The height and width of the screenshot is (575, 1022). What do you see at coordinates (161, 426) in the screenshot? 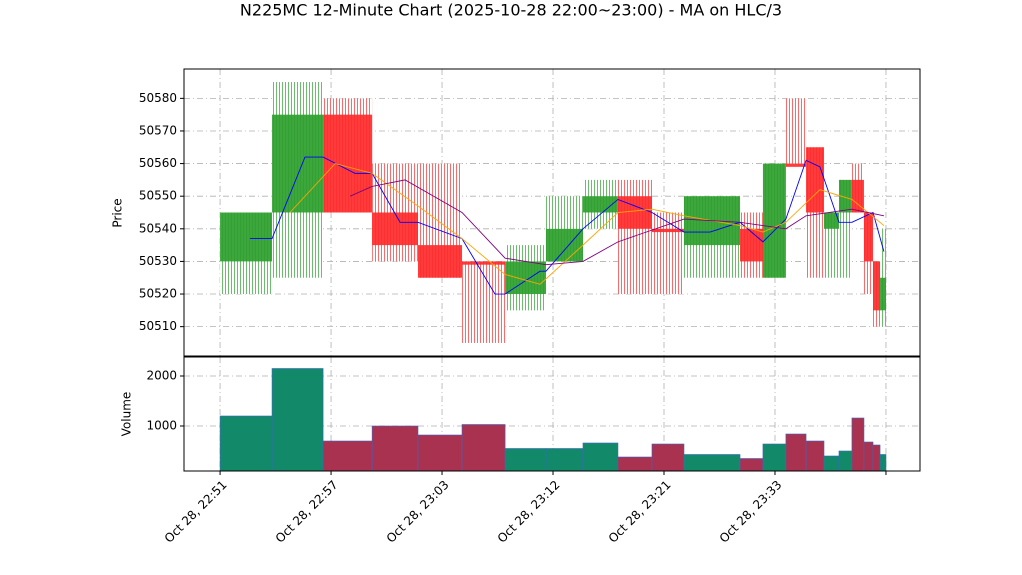
I see `volume-tick-label: 1000` at bounding box center [161, 426].